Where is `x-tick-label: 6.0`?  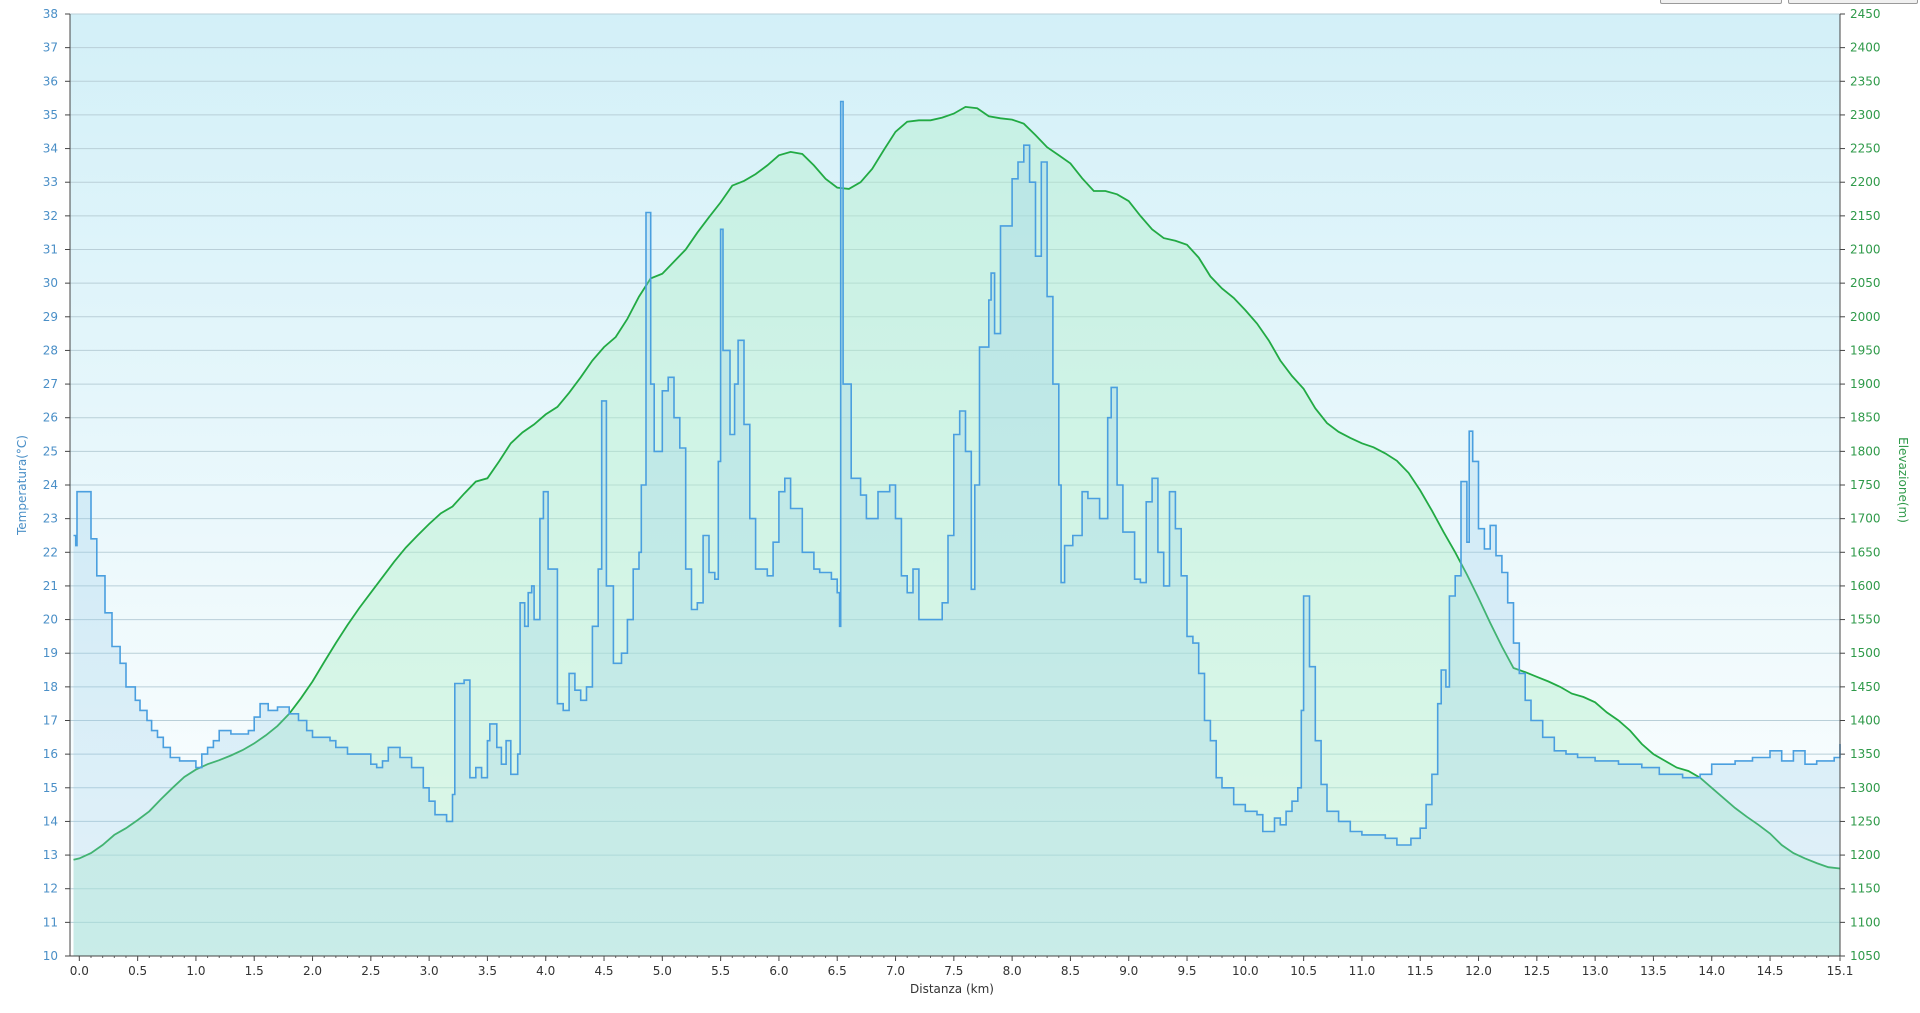 x-tick-label: 6.0 is located at coordinates (778, 971).